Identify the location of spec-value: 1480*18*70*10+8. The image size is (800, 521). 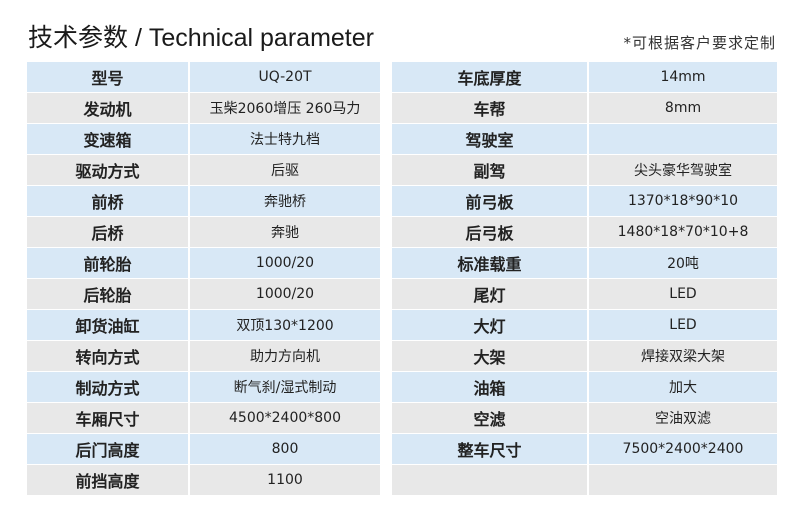
(683, 232).